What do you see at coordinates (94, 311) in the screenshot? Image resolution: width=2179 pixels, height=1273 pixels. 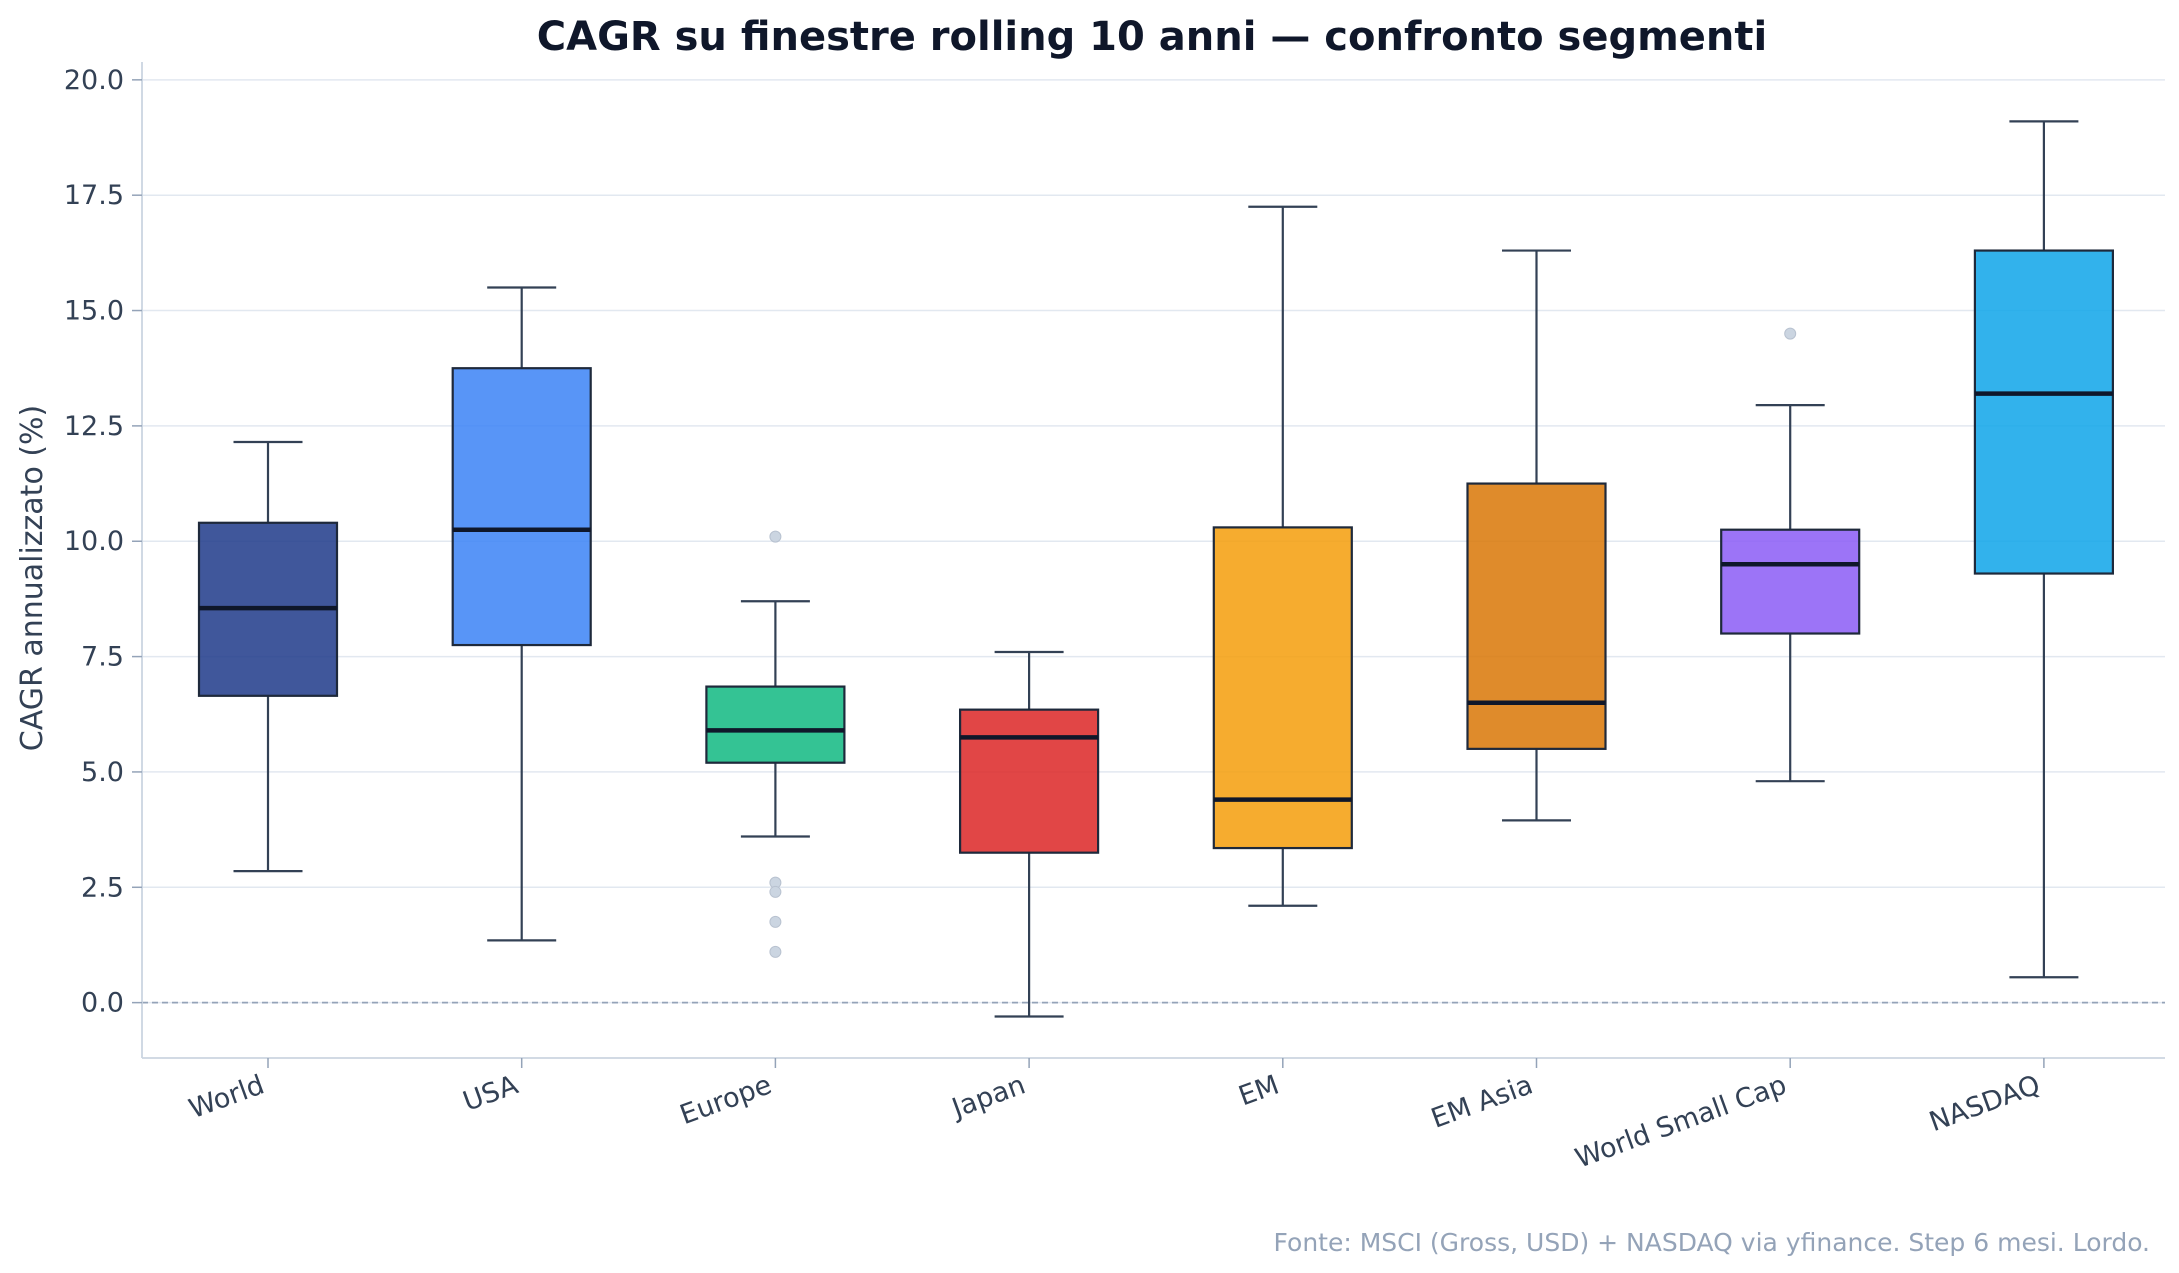 I see `y-tick-label: 15.0` at bounding box center [94, 311].